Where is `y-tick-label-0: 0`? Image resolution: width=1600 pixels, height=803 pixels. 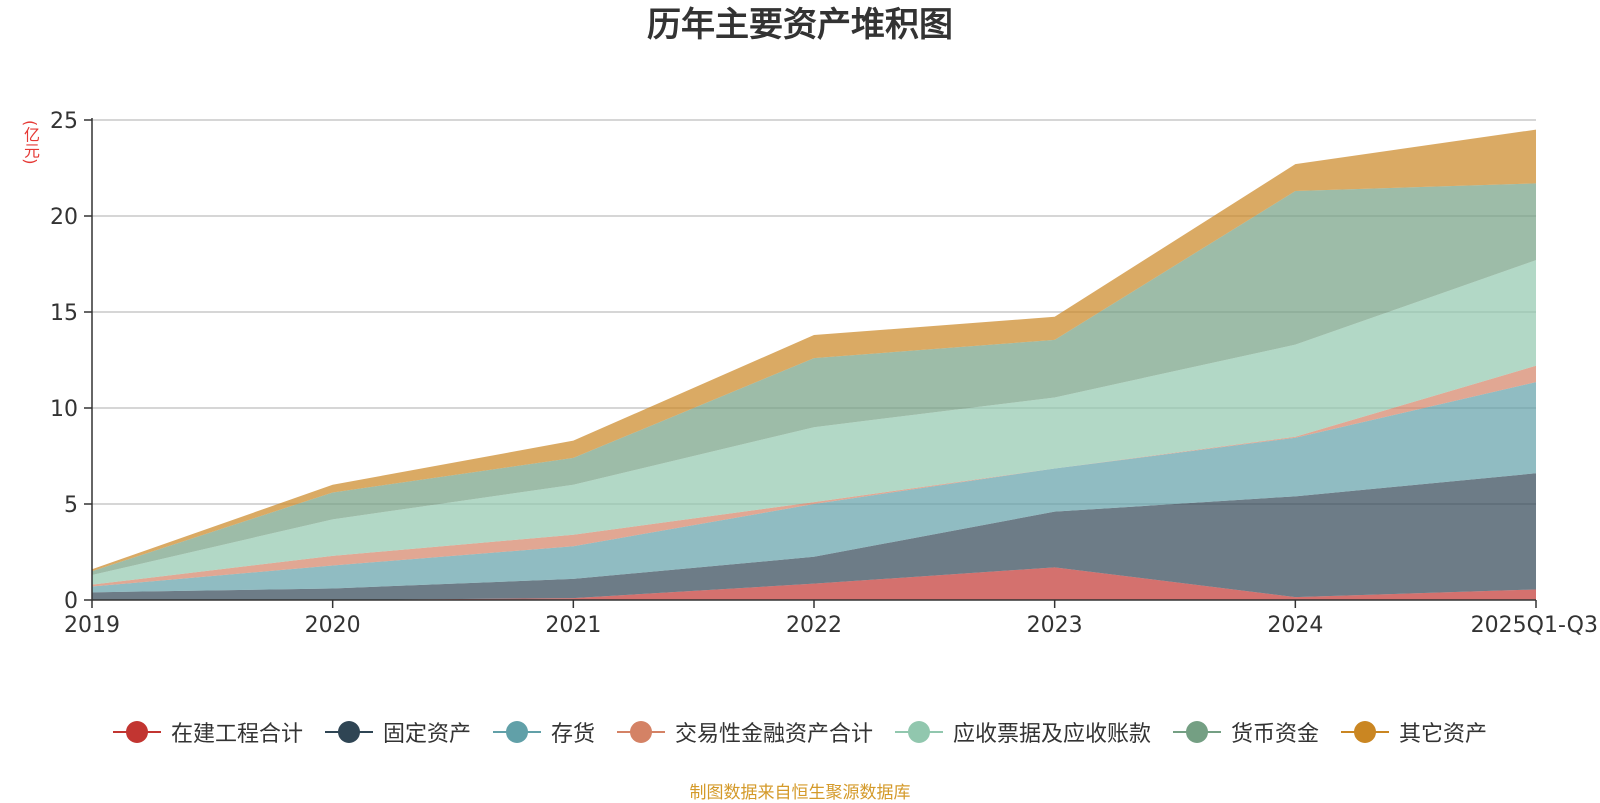 y-tick-label-0: 0 is located at coordinates (71, 601).